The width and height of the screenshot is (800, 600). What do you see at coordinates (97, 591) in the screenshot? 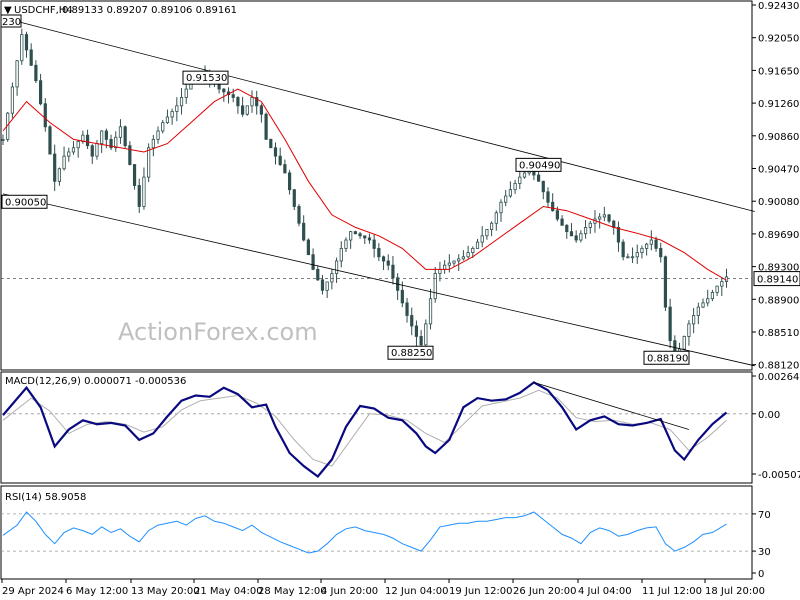
I see `x-tick-label: 6 May 12:00` at bounding box center [97, 591].